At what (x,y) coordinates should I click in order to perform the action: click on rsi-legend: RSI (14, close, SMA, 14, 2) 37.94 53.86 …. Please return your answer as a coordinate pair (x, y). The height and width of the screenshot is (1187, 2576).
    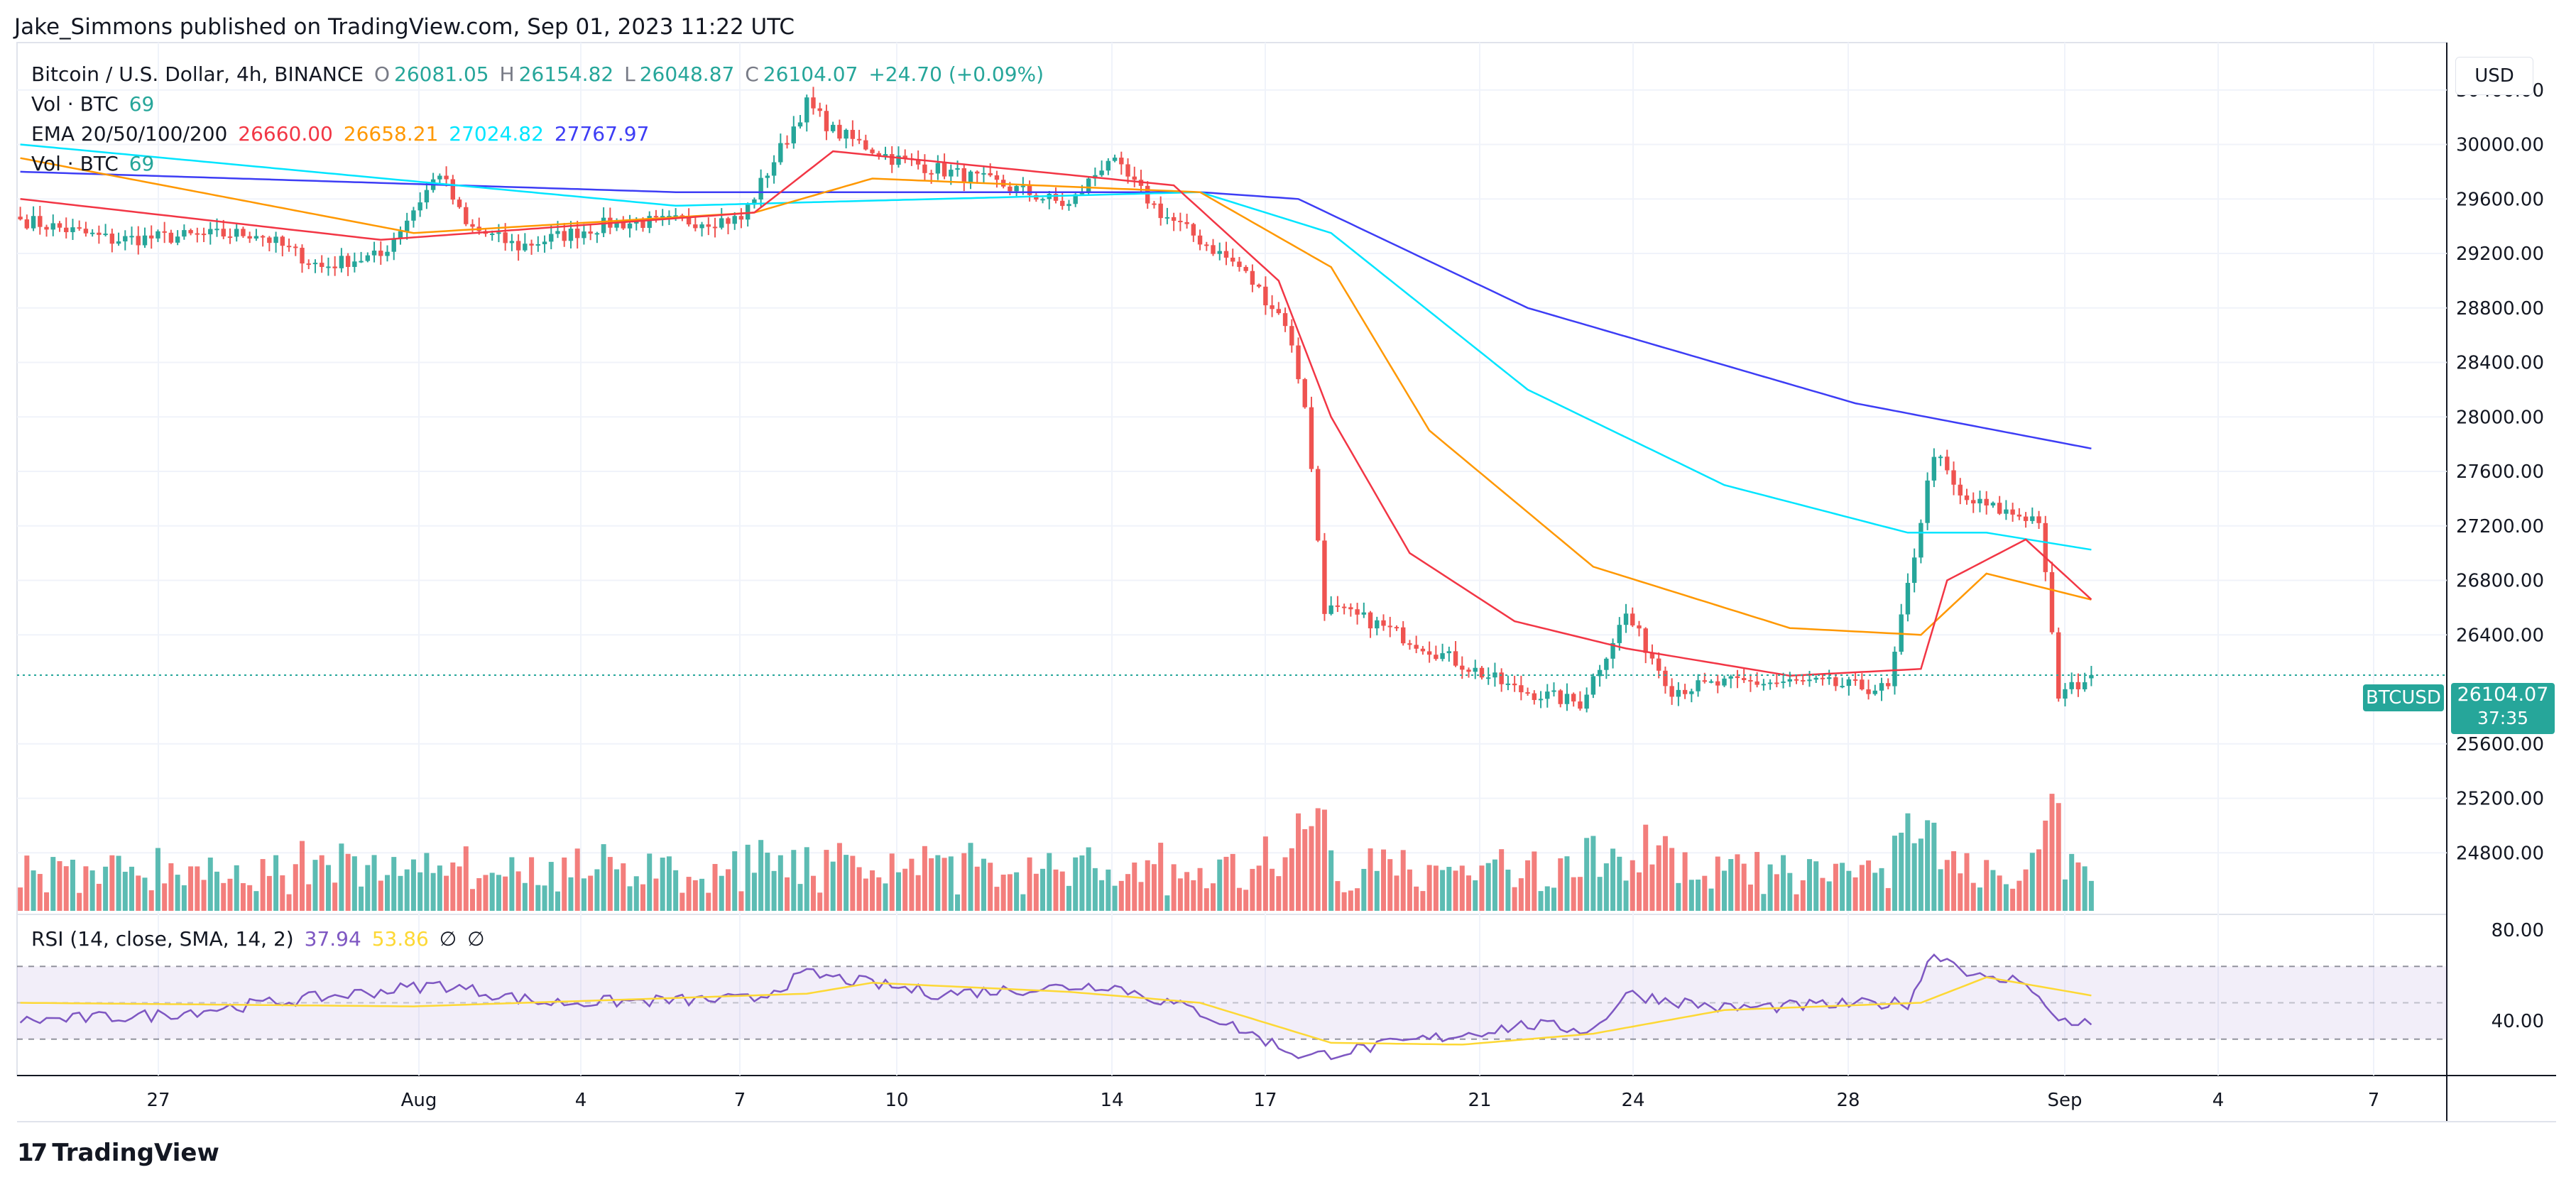
    Looking at the image, I should click on (260, 939).